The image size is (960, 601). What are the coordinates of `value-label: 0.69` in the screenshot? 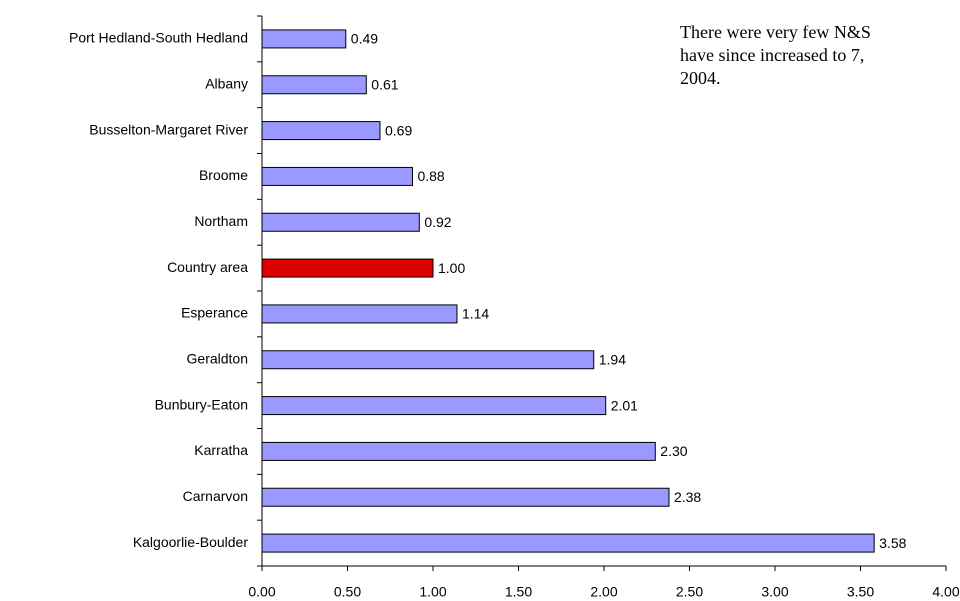 It's located at (398, 130).